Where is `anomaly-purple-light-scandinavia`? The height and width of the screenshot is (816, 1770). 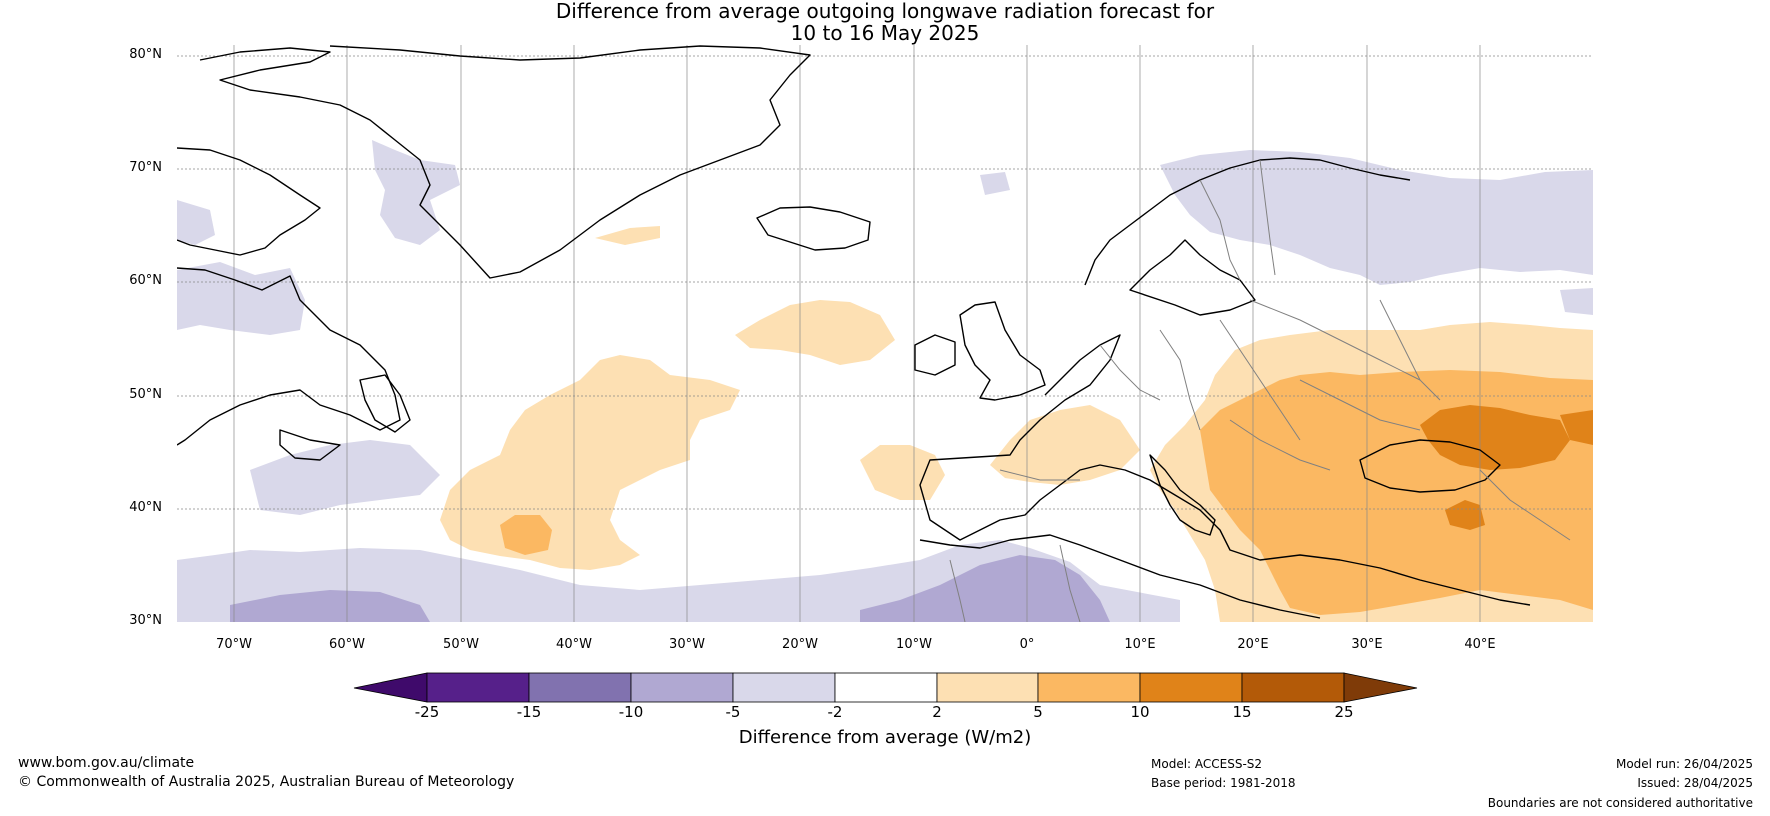 anomaly-purple-light-scandinavia is located at coordinates (1376, 217).